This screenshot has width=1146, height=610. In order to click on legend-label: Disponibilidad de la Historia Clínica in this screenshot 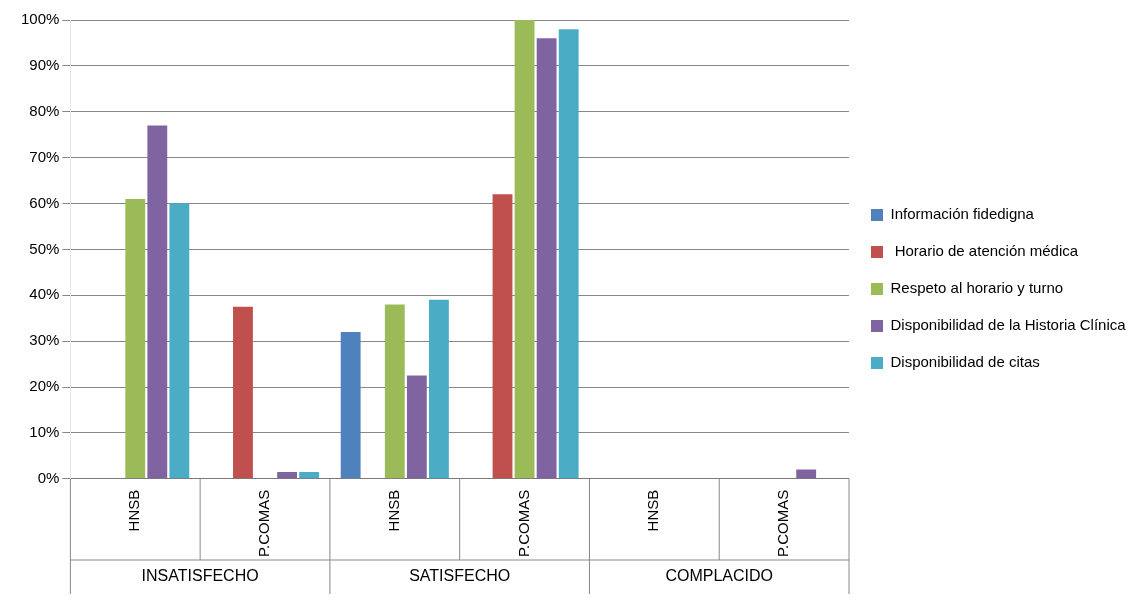, I will do `click(1008, 325)`.